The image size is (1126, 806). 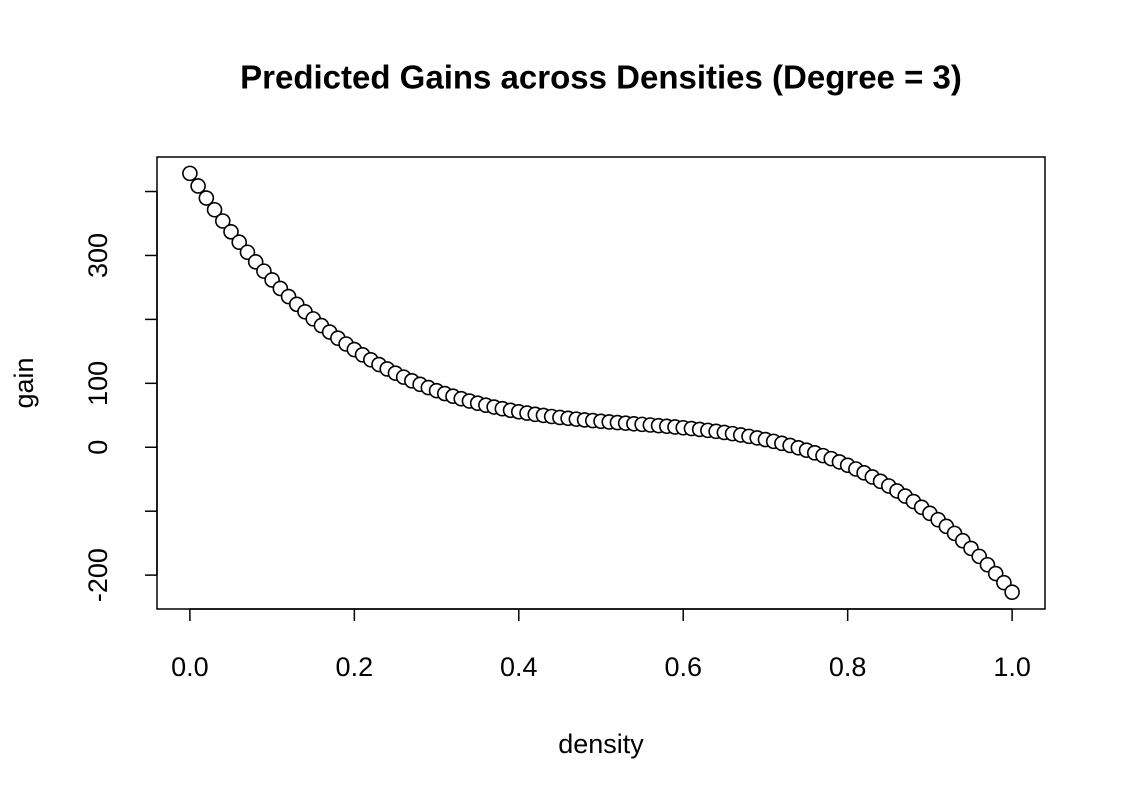 What do you see at coordinates (98, 575) in the screenshot?
I see `y-tick-label: -200` at bounding box center [98, 575].